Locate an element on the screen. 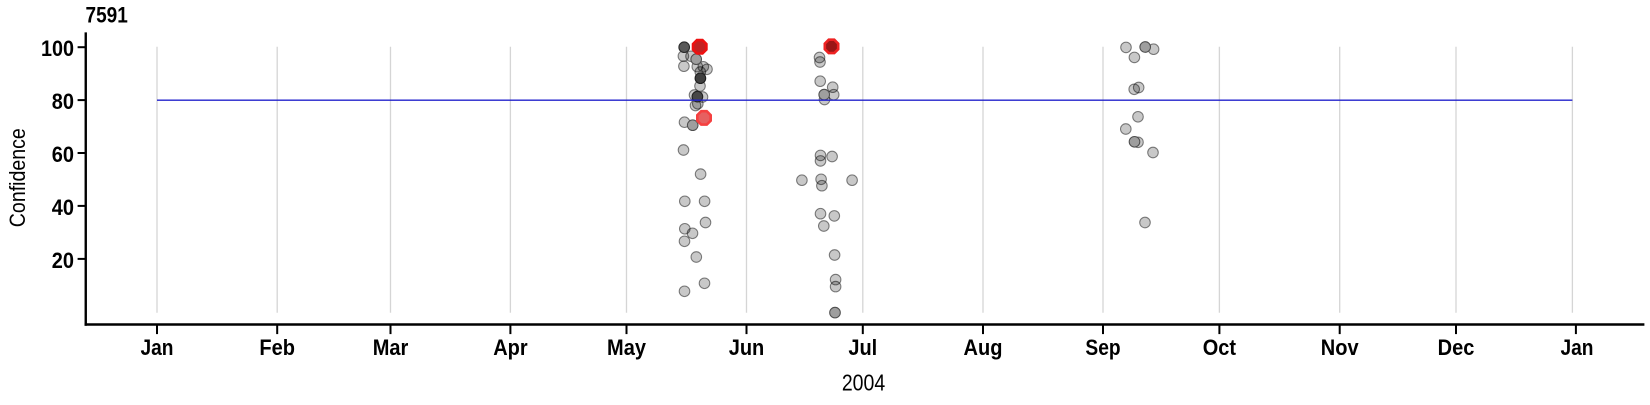 This screenshot has width=1650, height=405. svg-text: Jul is located at coordinates (862, 347).